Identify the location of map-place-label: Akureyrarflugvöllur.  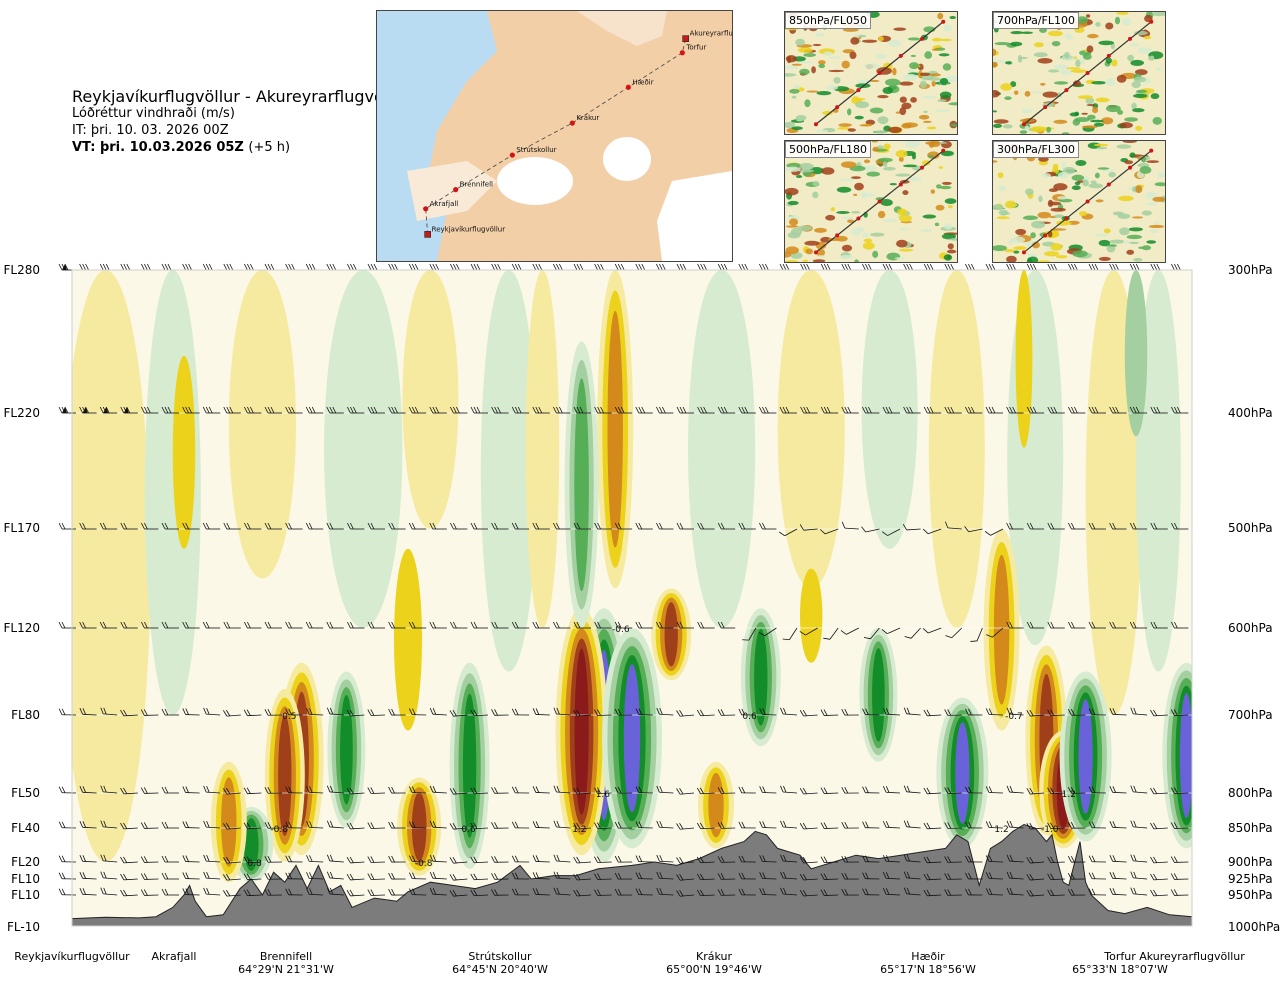
(711, 34).